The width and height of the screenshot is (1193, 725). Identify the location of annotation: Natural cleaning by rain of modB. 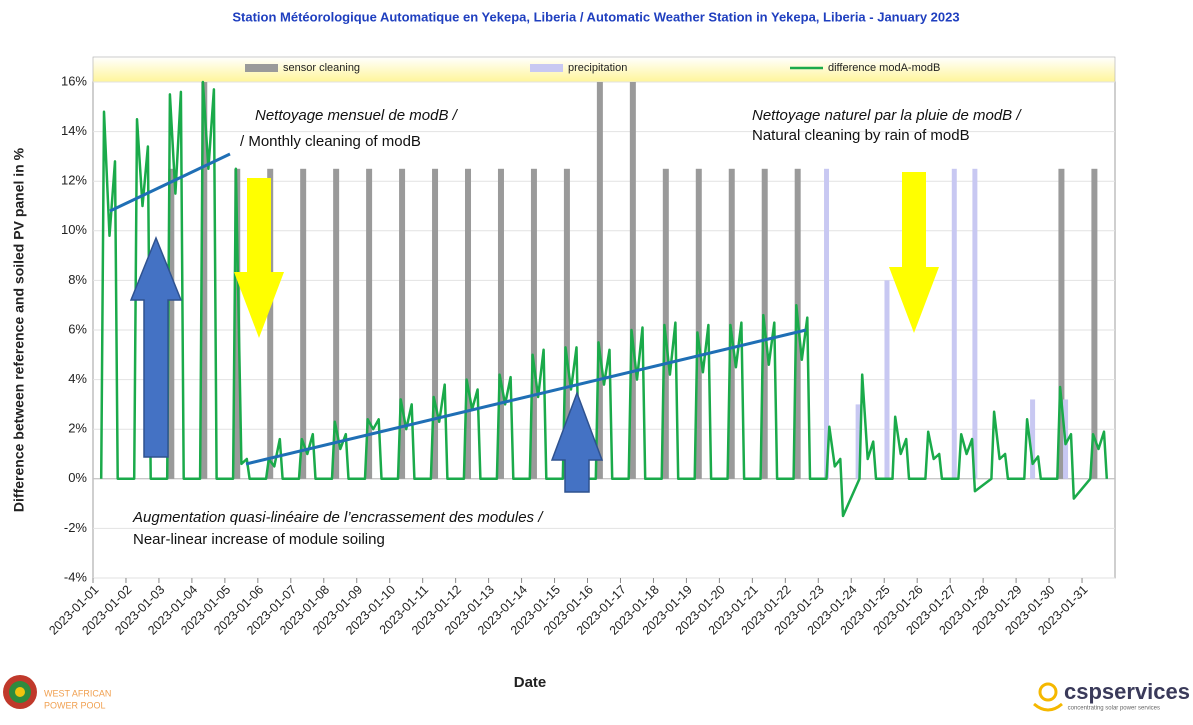
(861, 135).